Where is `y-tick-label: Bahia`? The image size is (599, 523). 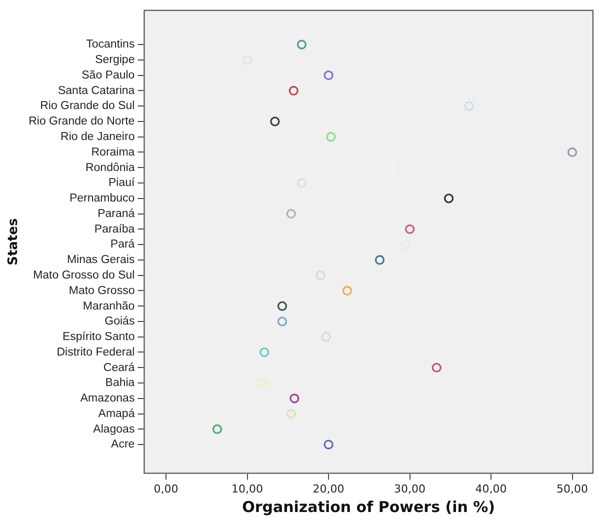 y-tick-label: Bahia is located at coordinates (120, 383).